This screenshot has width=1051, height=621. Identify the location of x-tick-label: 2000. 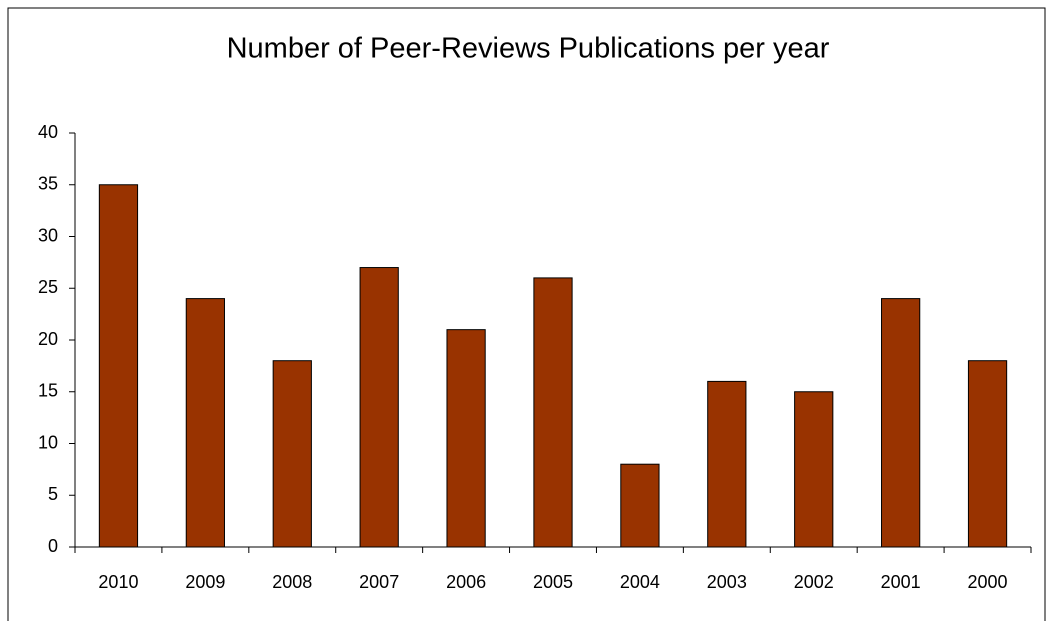
(988, 582).